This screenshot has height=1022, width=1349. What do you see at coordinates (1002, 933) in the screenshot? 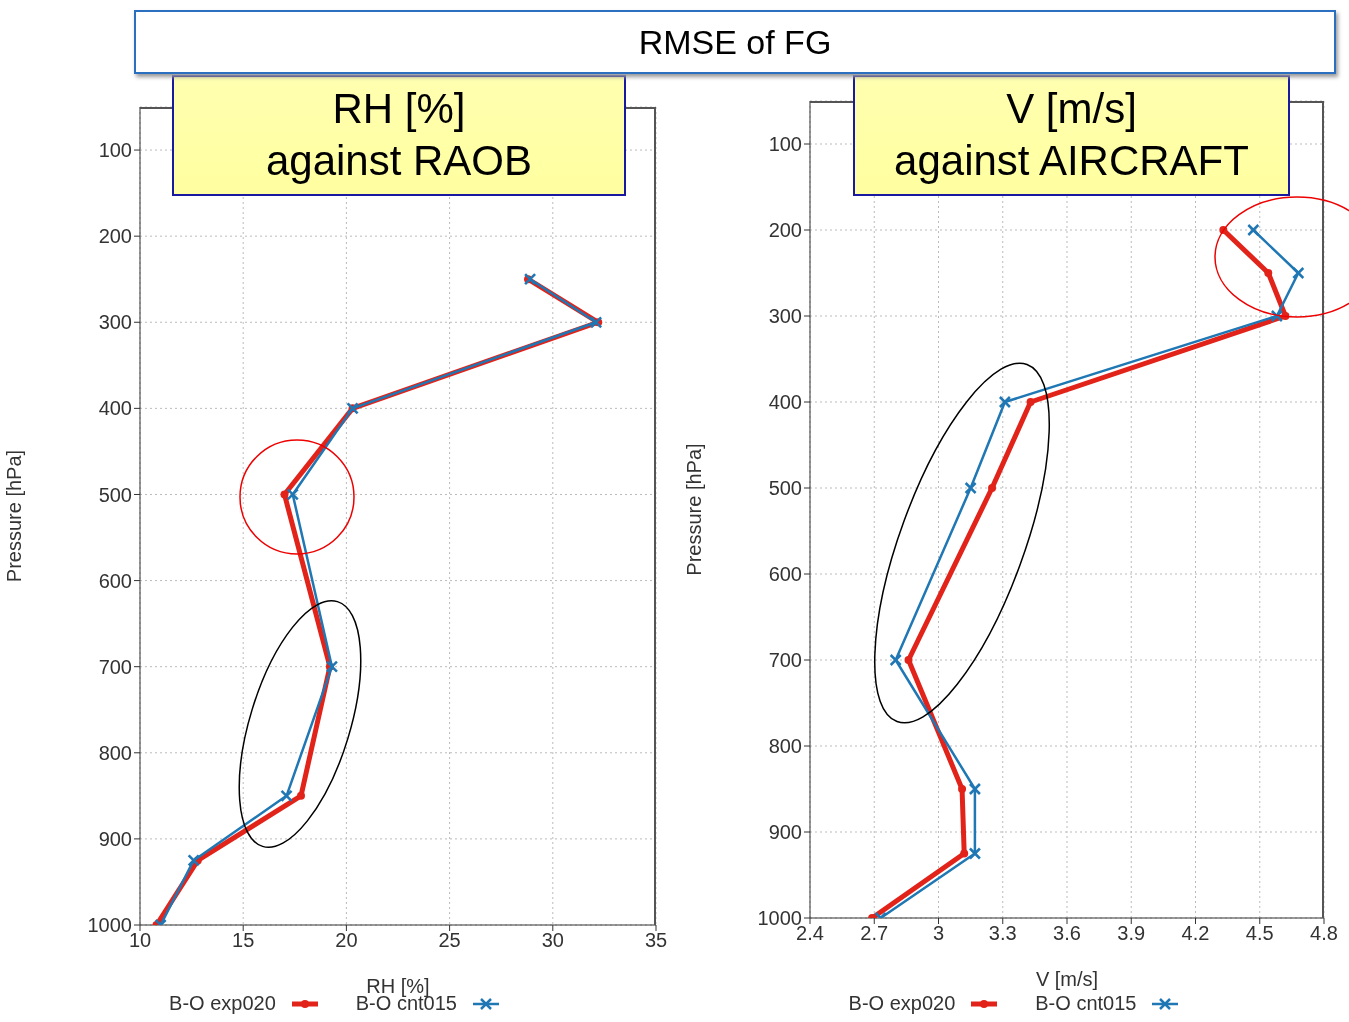
I see `x-tick-label: 3.3` at bounding box center [1002, 933].